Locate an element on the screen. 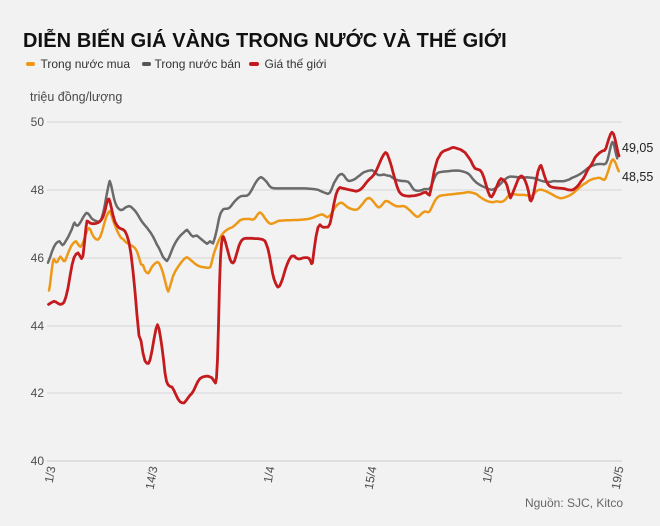 The width and height of the screenshot is (660, 526). svg-text: 1/4 is located at coordinates (269, 474).